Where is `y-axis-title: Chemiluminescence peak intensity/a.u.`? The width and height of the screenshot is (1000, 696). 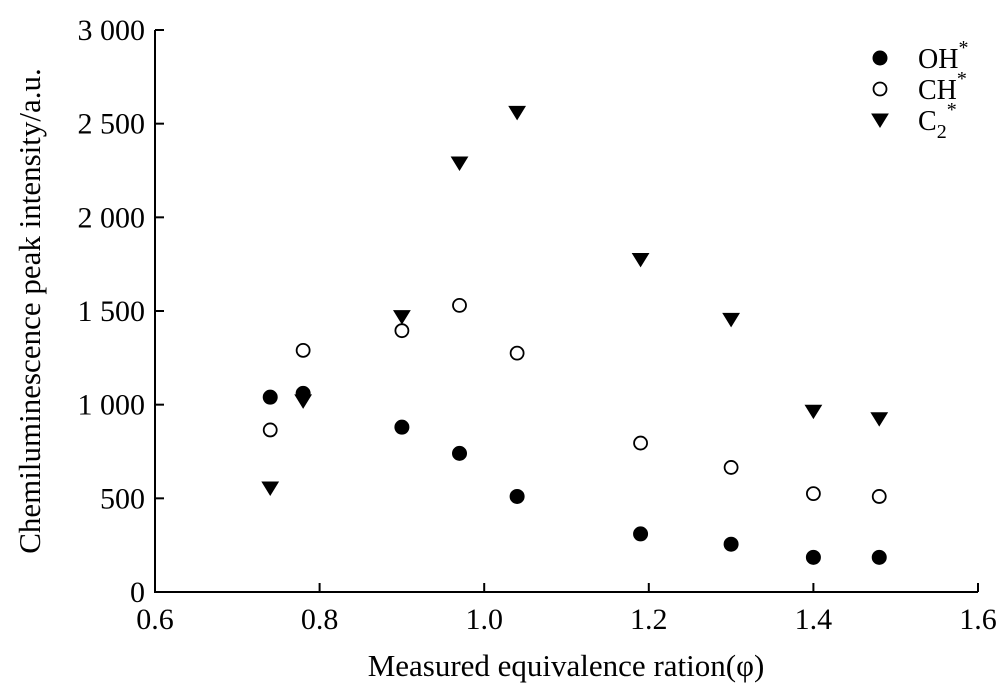
y-axis-title: Chemiluminescence peak intensity/a.u. is located at coordinates (29, 311).